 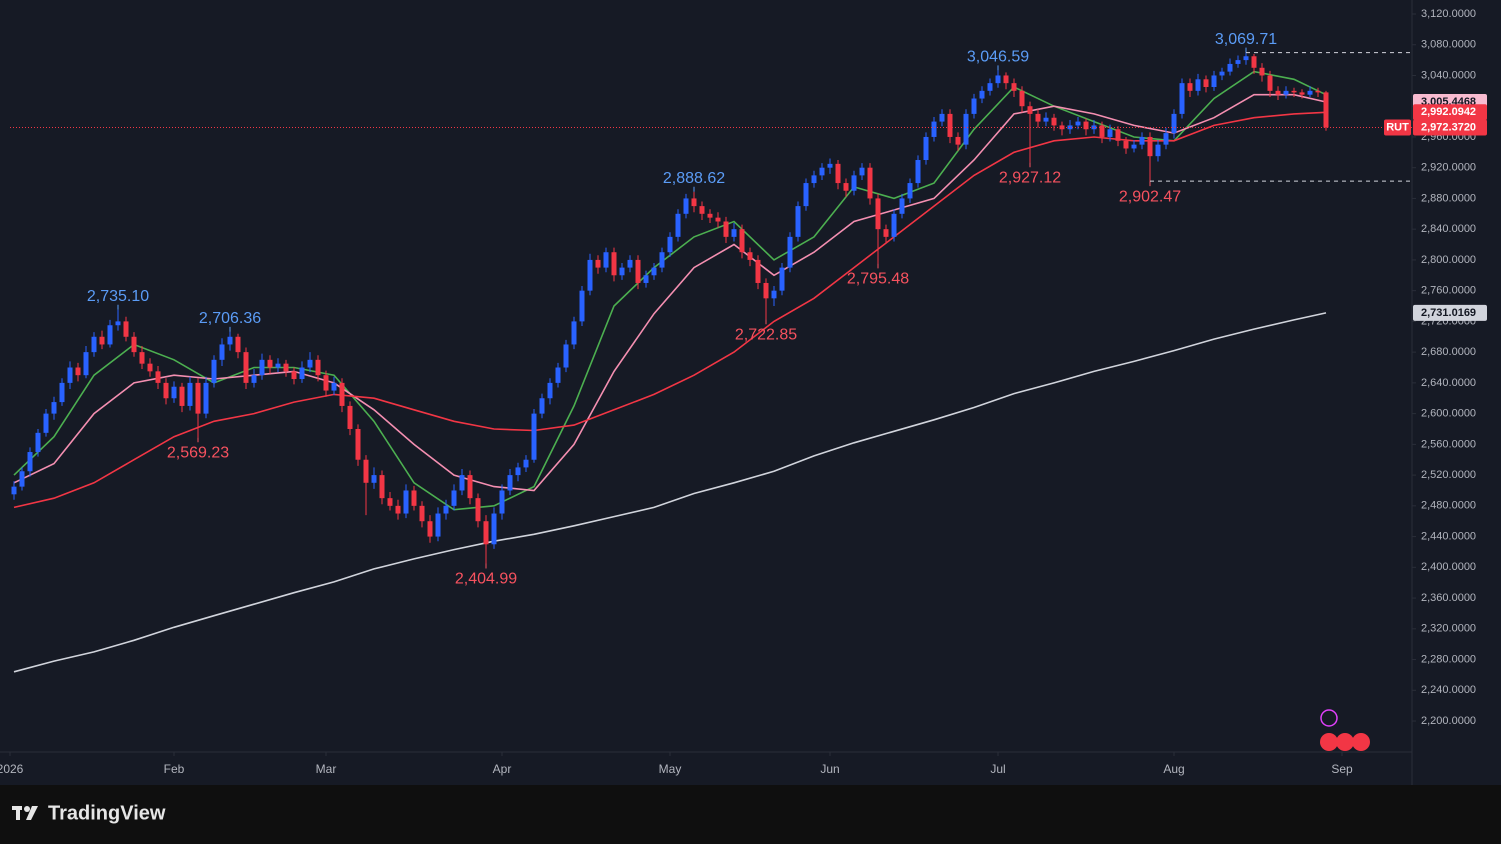 I want to click on x-tick-label: Aug, so click(x=1173, y=769).